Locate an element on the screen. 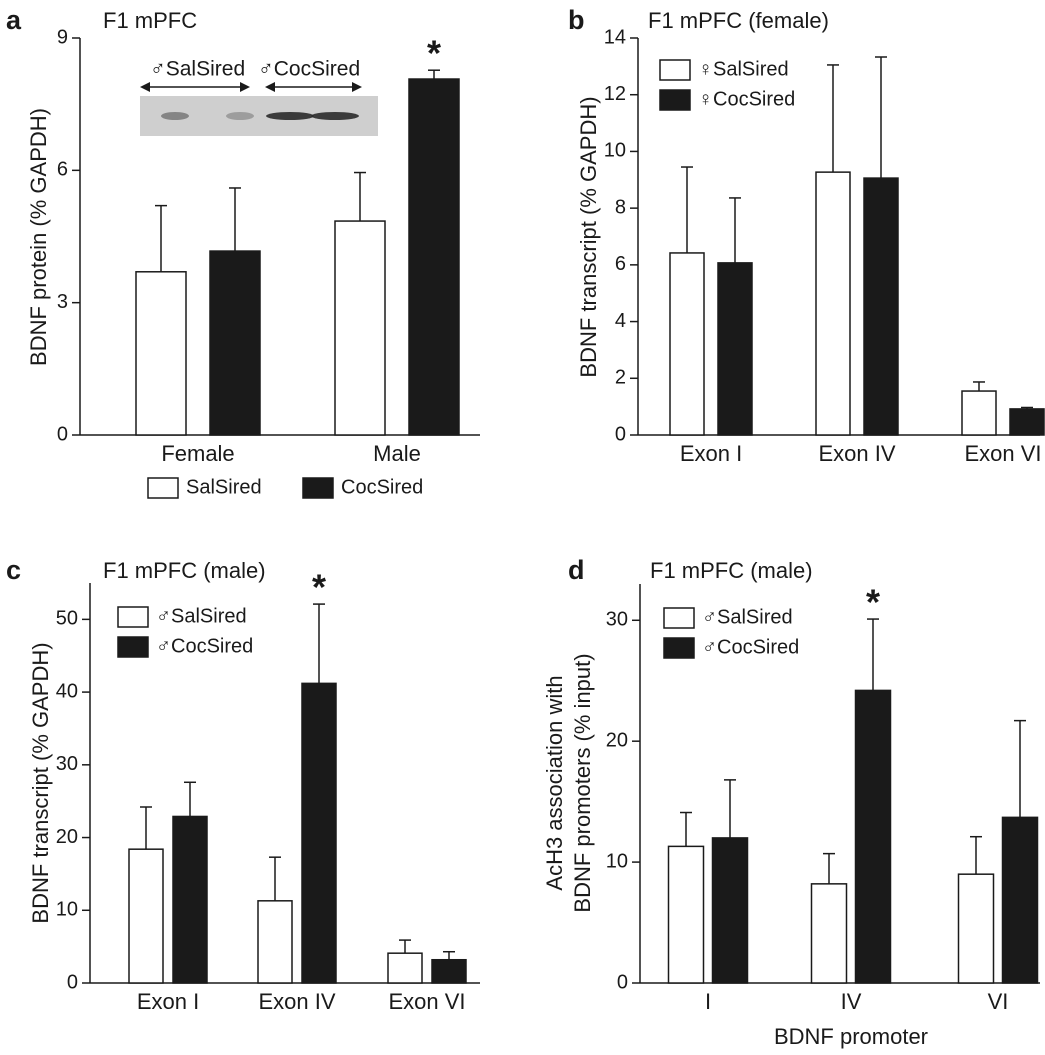 The height and width of the screenshot is (1055, 1045). x-tick-label: Female is located at coordinates (197, 453).